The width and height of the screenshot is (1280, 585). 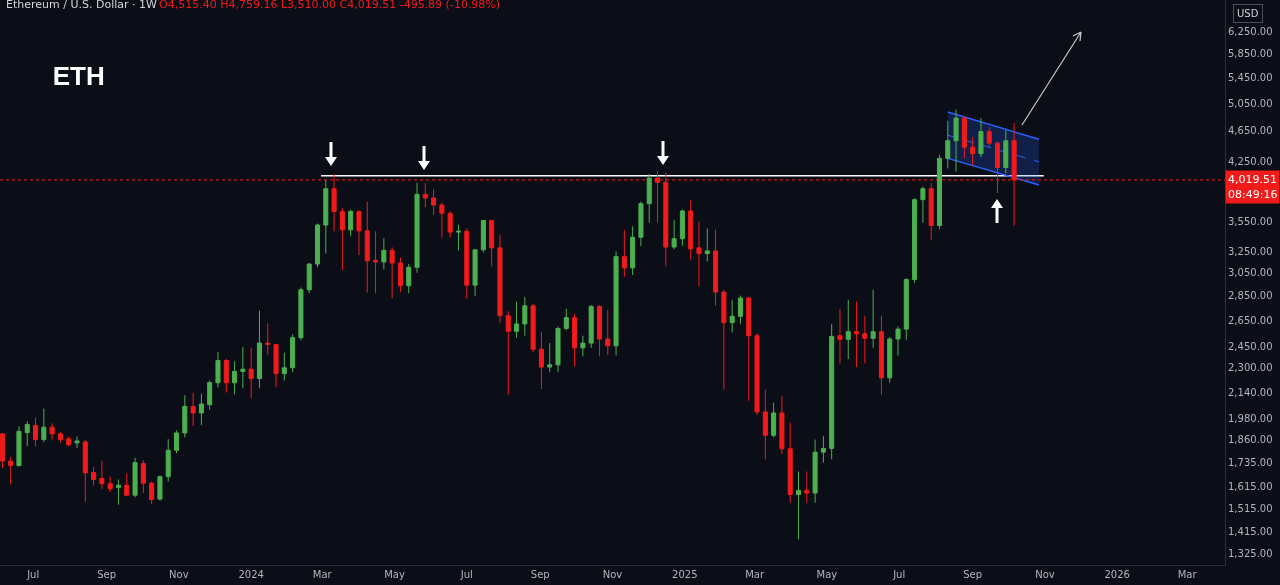 What do you see at coordinates (1250, 222) in the screenshot?
I see `y-tick-label: 3,550.00` at bounding box center [1250, 222].